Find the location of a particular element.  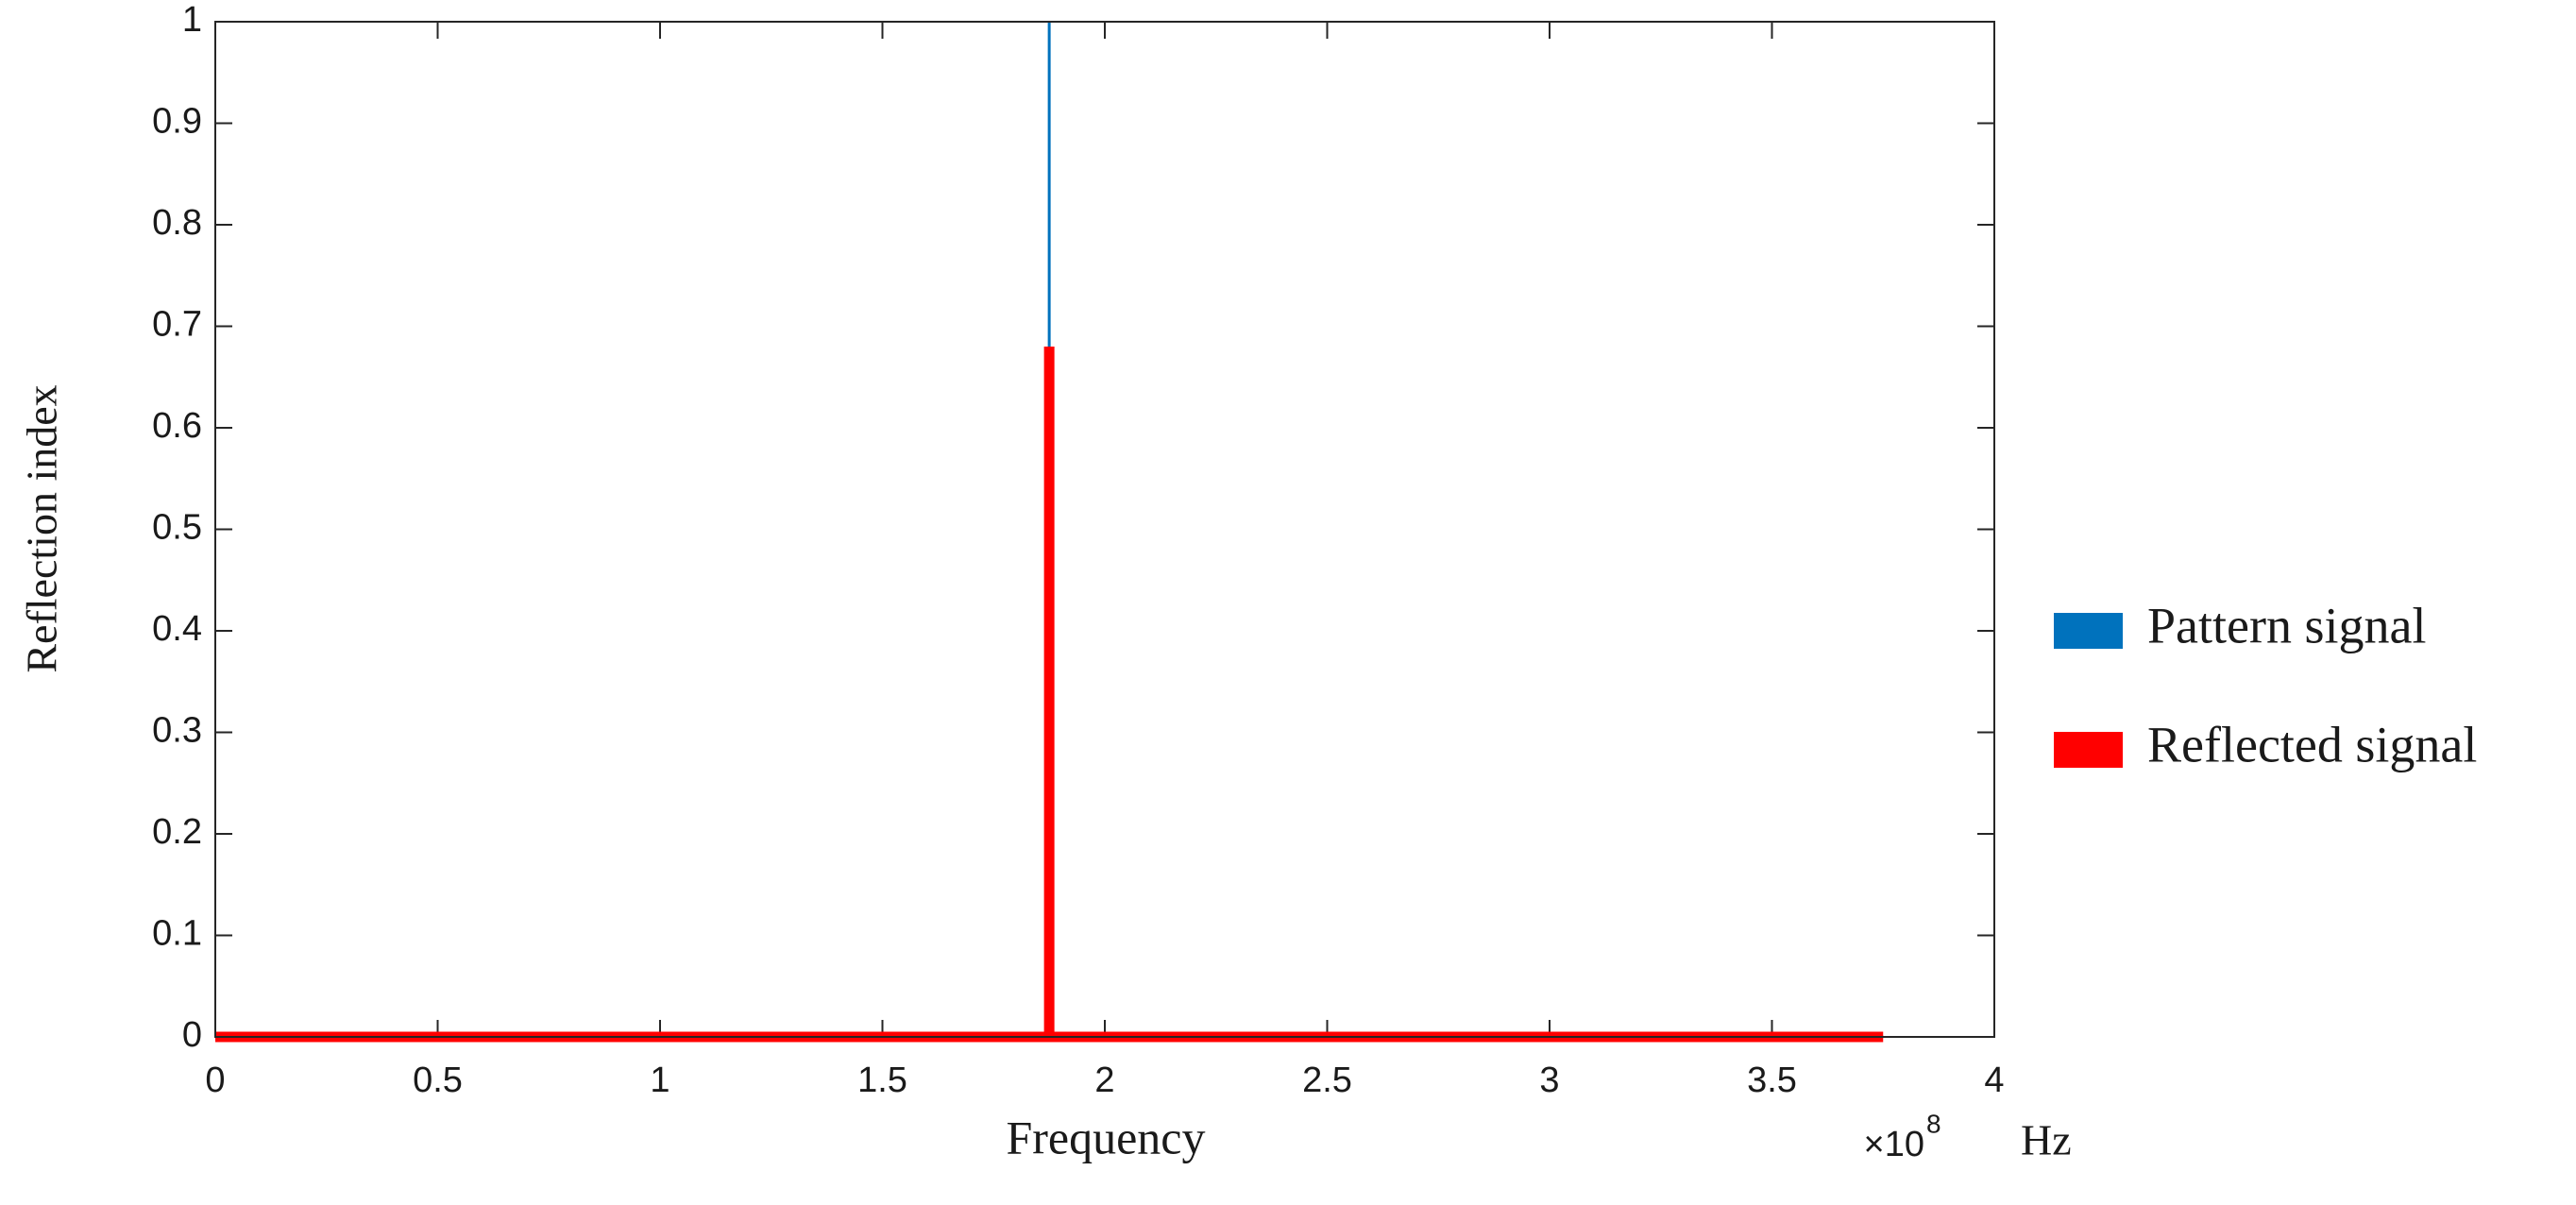

x-axis-label: Frequency is located at coordinates (1105, 1137).